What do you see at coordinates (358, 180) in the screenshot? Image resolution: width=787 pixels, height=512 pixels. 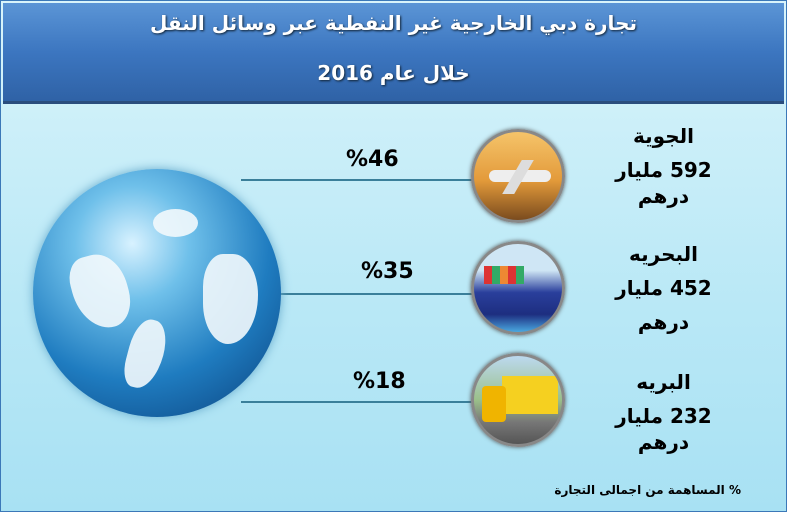 I see `connector-air` at bounding box center [358, 180].